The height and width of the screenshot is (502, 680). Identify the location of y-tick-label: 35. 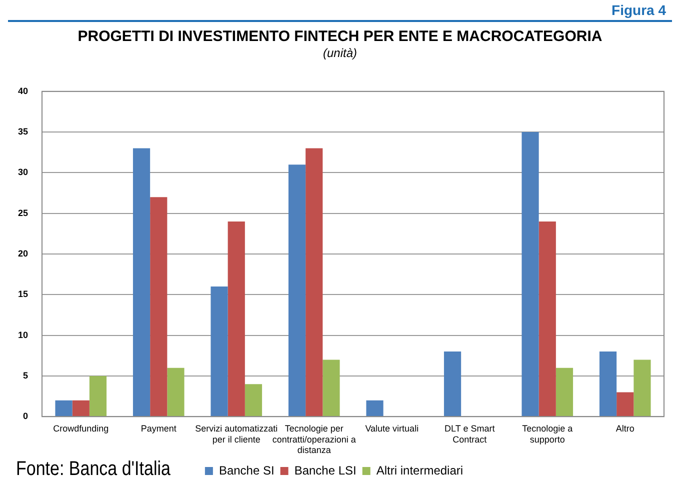
(23, 131).